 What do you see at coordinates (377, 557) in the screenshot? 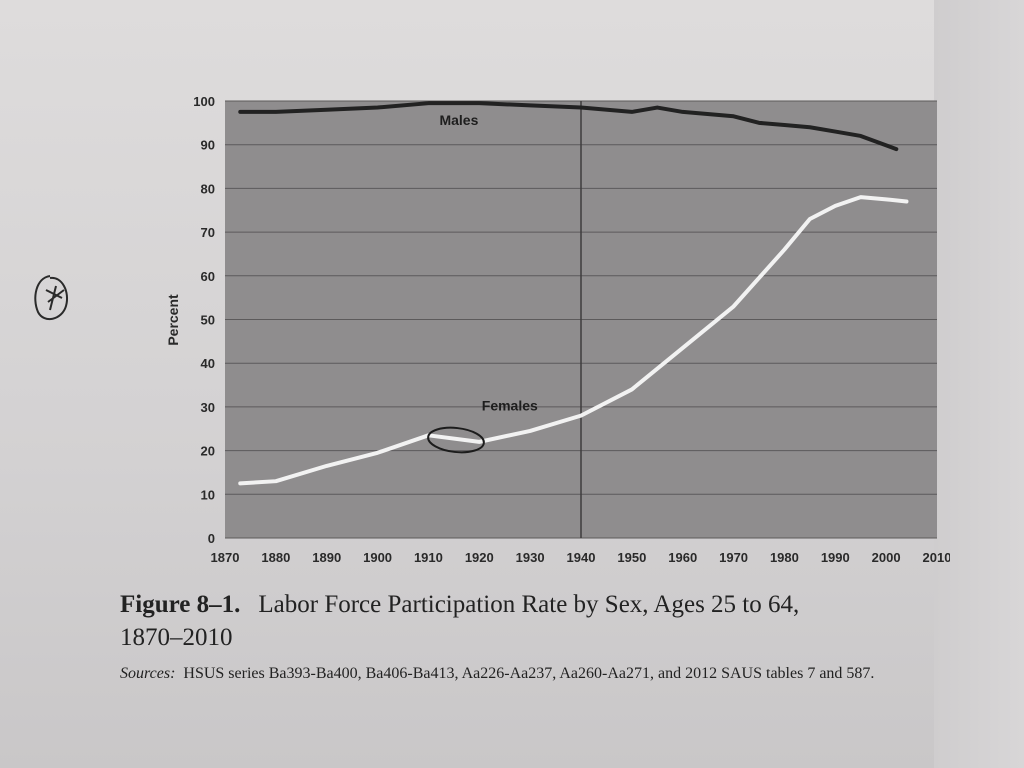
I see `x-tick-label: 1900` at bounding box center [377, 557].